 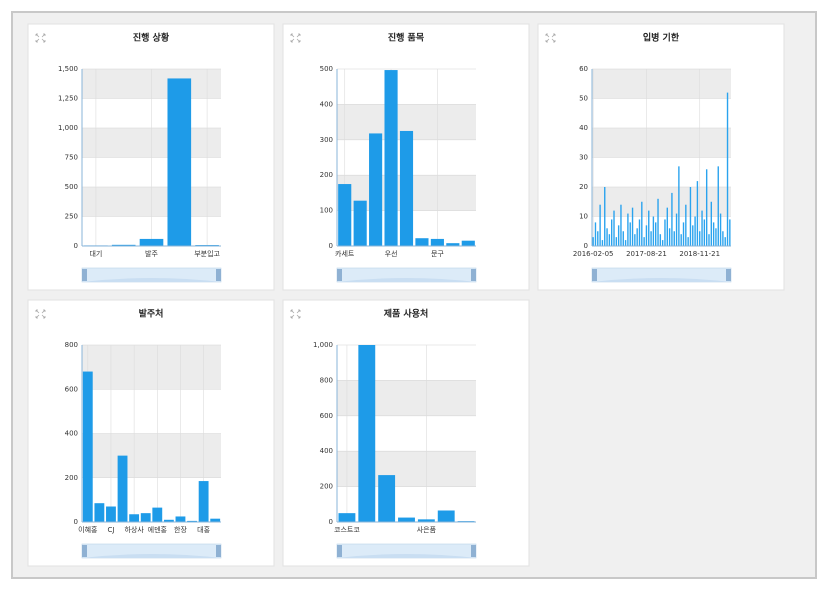 What do you see at coordinates (158, 529) in the screenshot?
I see `x-tick-label: 에덴홍` at bounding box center [158, 529].